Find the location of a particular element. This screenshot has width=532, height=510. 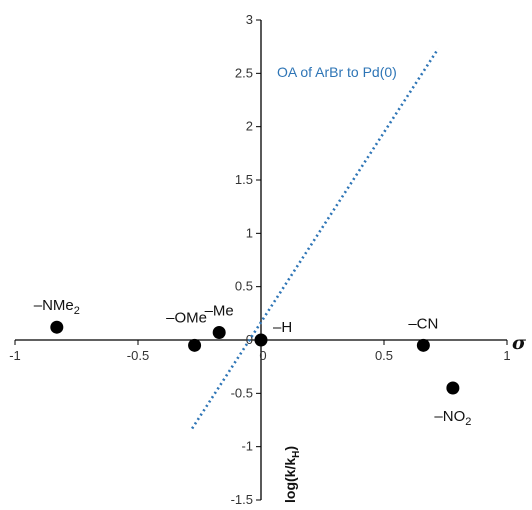

point-label: –H is located at coordinates (282, 327).